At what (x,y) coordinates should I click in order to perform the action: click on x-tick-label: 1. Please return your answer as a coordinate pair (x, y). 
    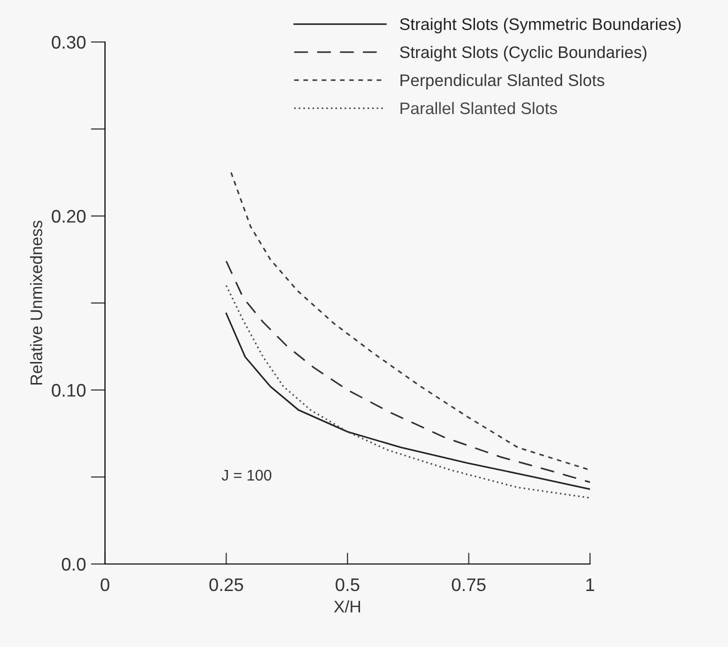
    Looking at the image, I should click on (590, 584).